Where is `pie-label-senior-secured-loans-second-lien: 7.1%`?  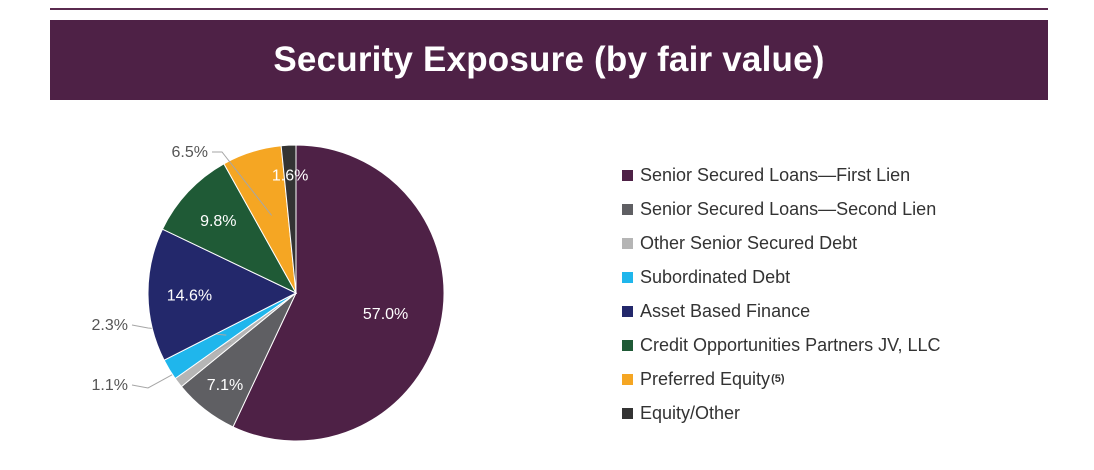 pie-label-senior-secured-loans-second-lien: 7.1% is located at coordinates (225, 385).